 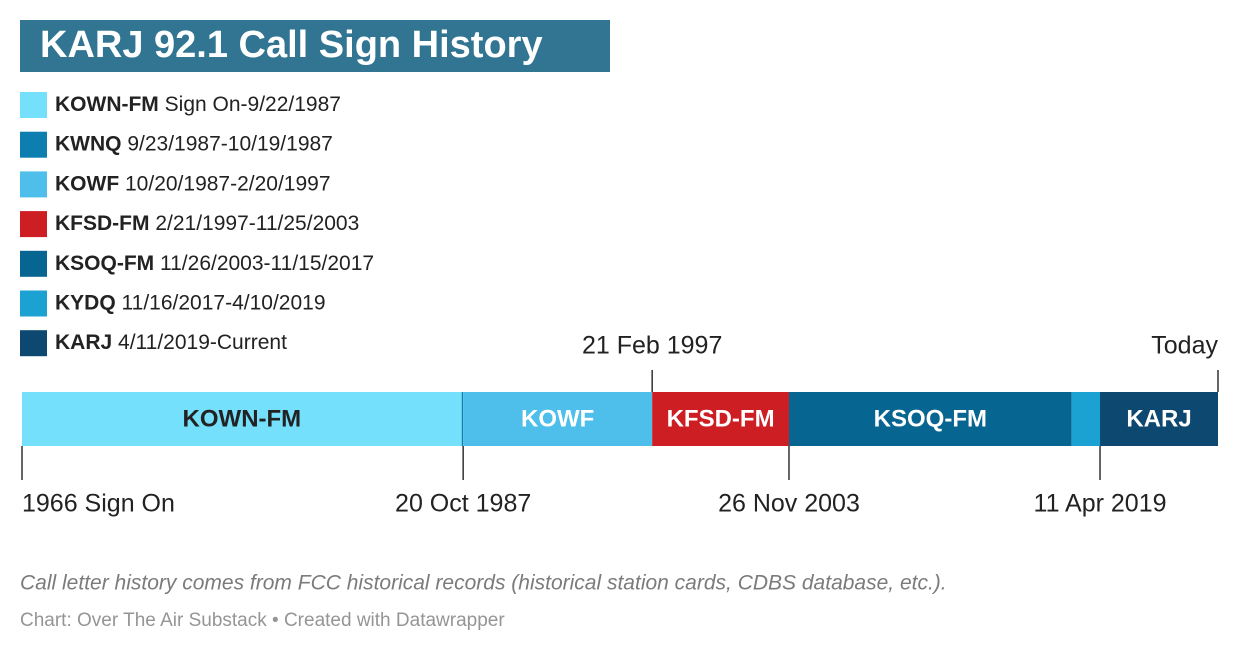 I want to click on segment-label: KARJ, so click(x=1158, y=418).